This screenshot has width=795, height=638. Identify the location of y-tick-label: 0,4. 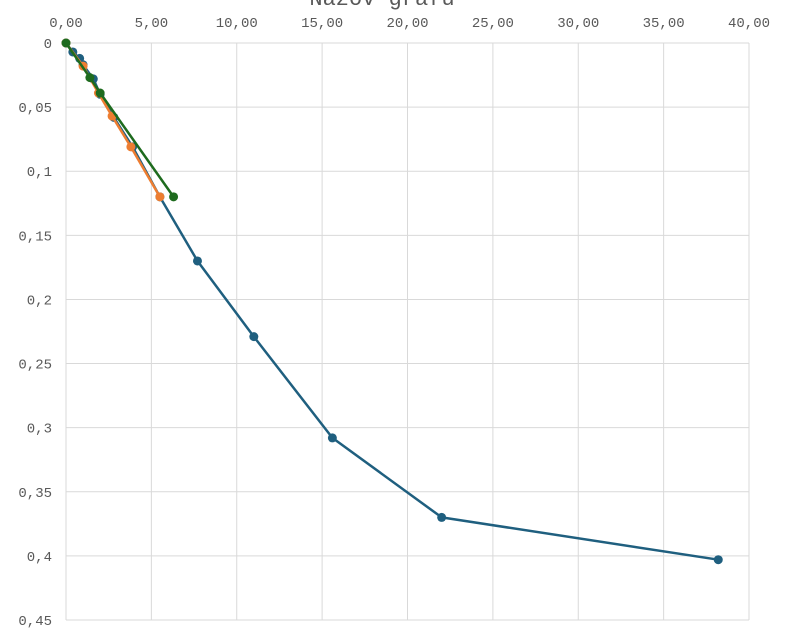
(39, 558).